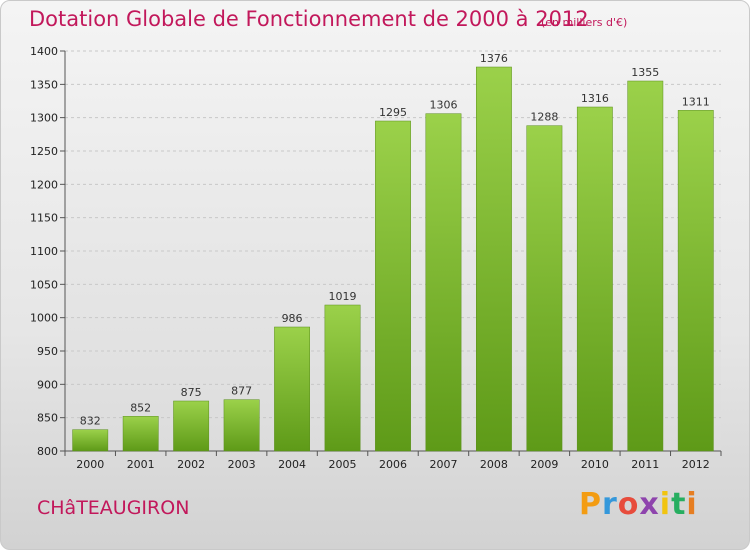 The image size is (750, 550). What do you see at coordinates (443, 464) in the screenshot?
I see `x-tick-label-2007: 2007` at bounding box center [443, 464].